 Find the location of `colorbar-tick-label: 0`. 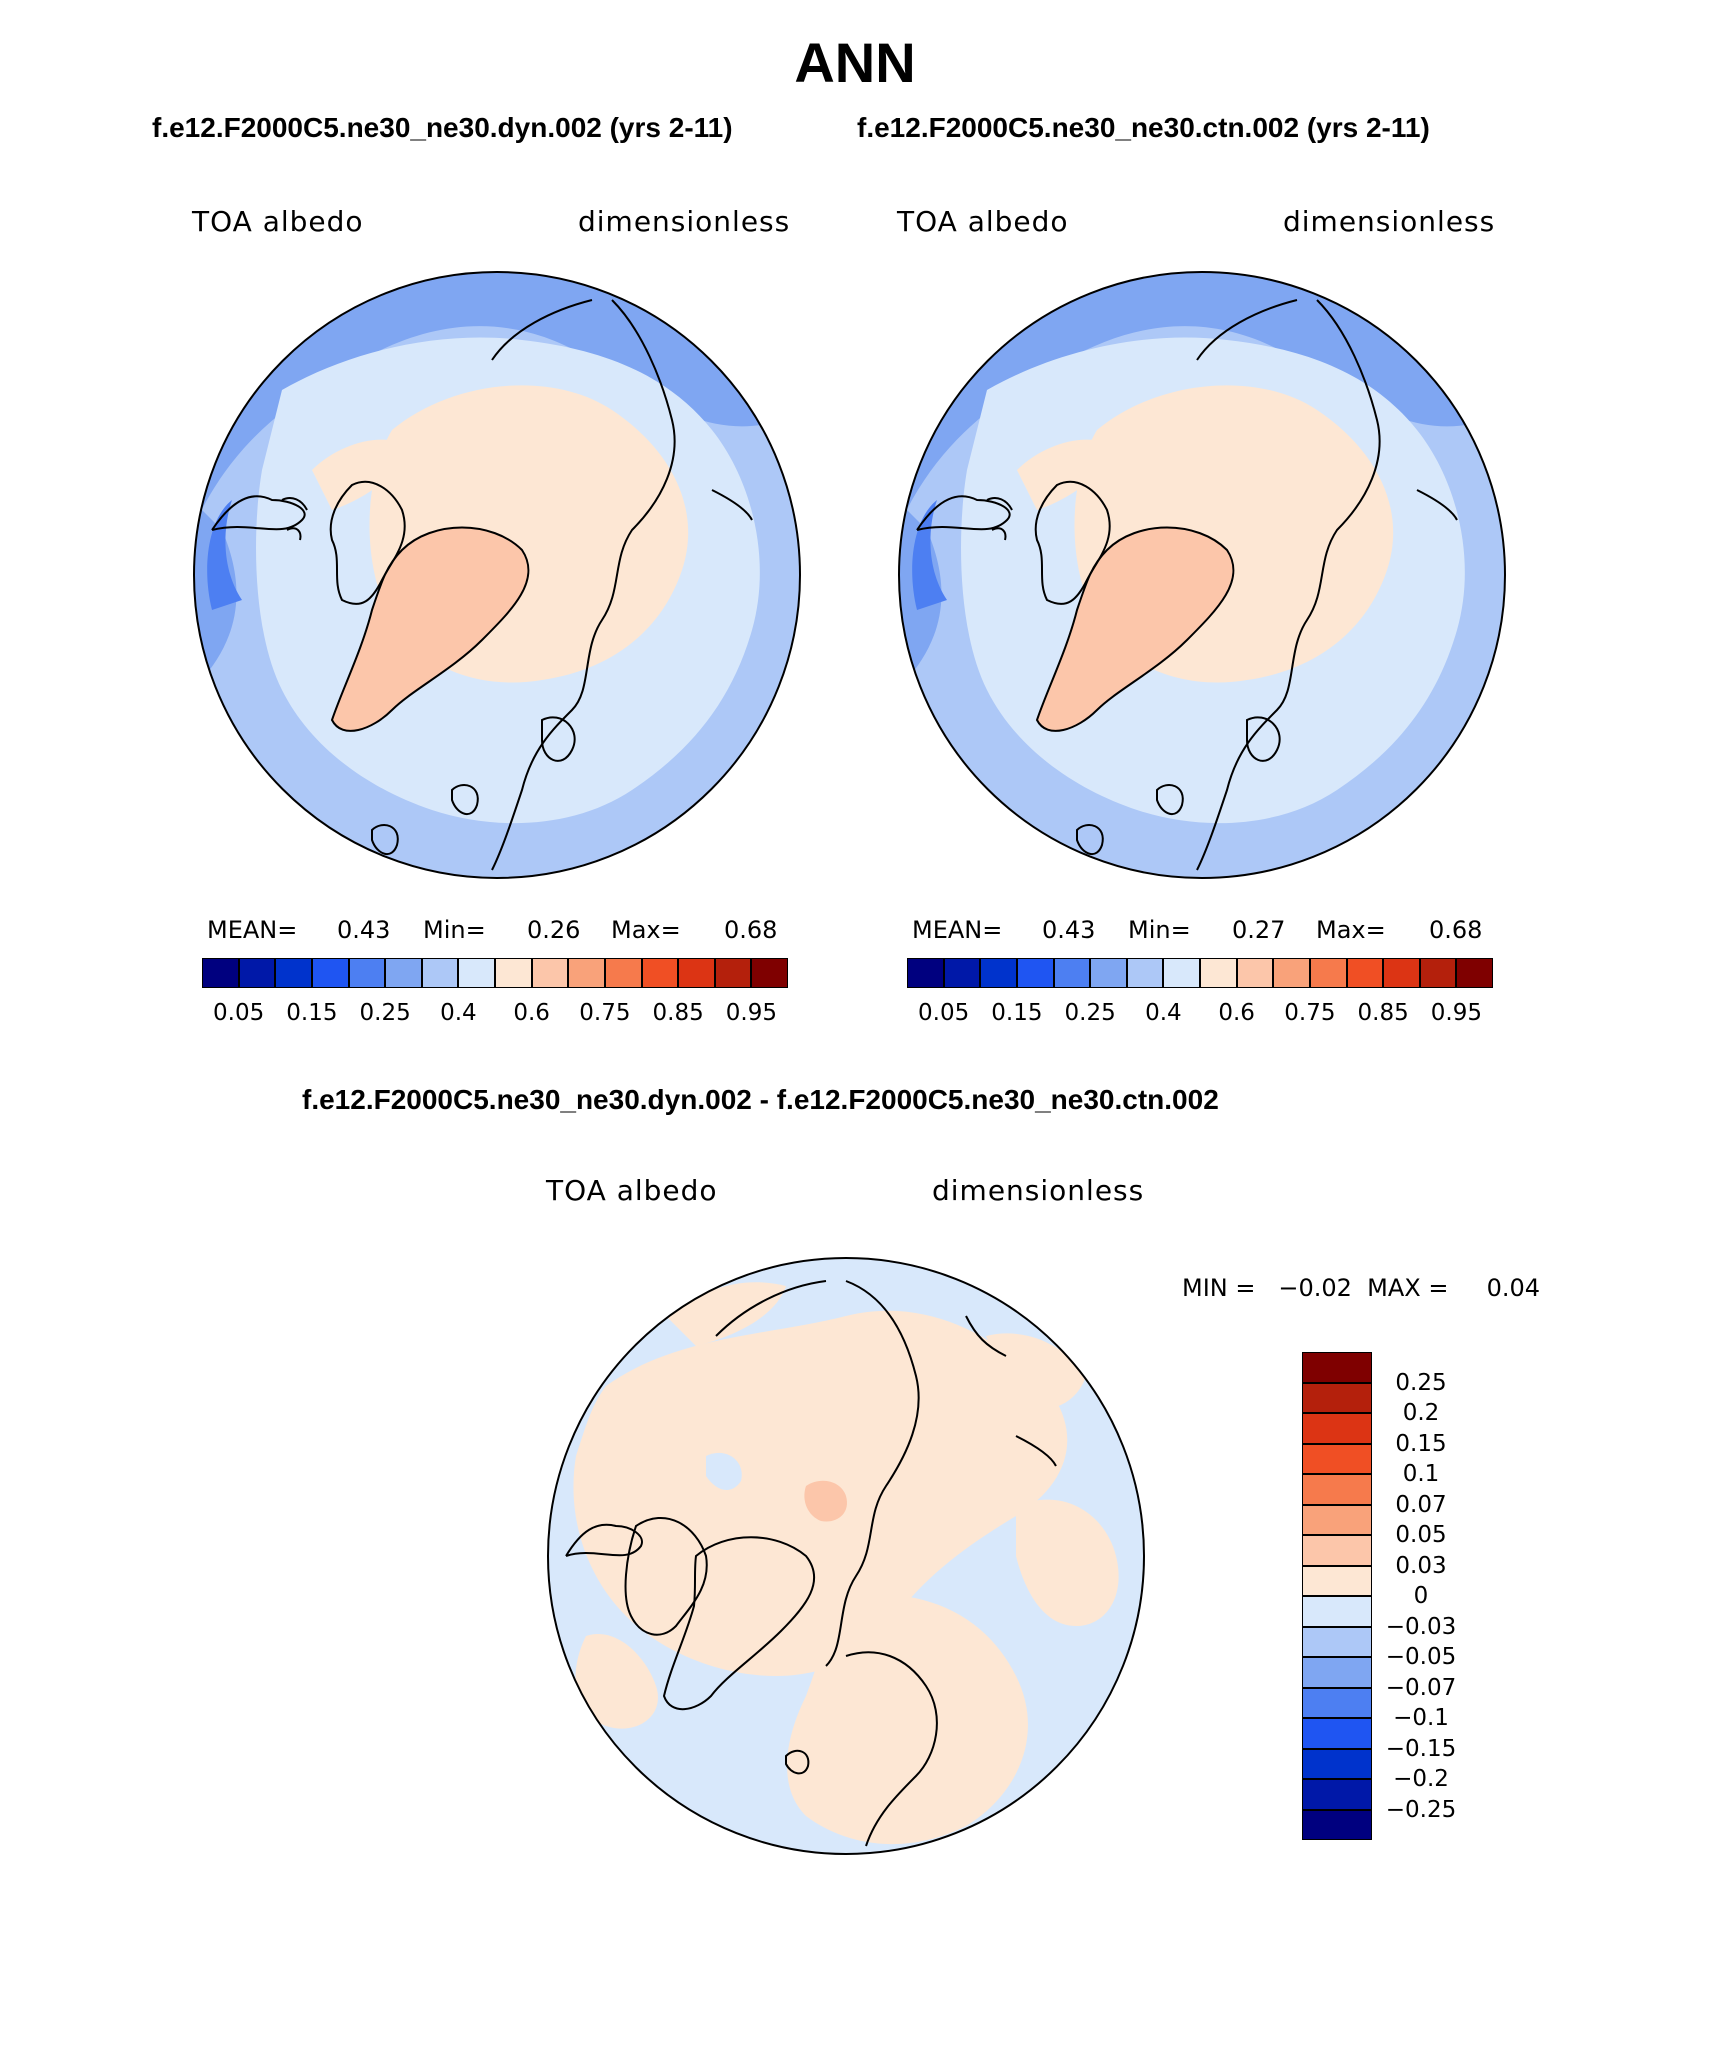

colorbar-tick-label: 0 is located at coordinates (1421, 1596).